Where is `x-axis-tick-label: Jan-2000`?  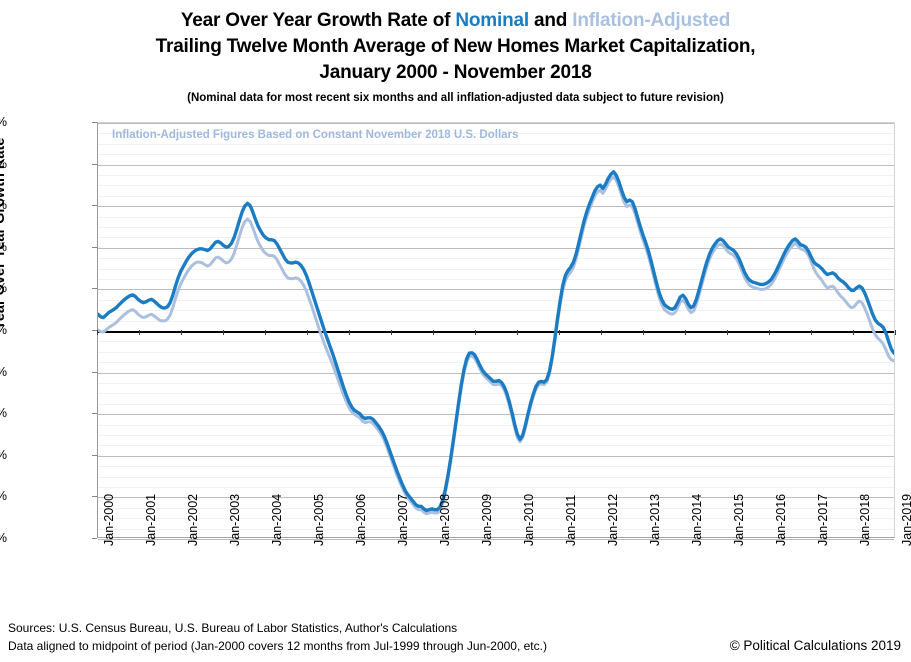
x-axis-tick-label: Jan-2000 is located at coordinates (109, 519).